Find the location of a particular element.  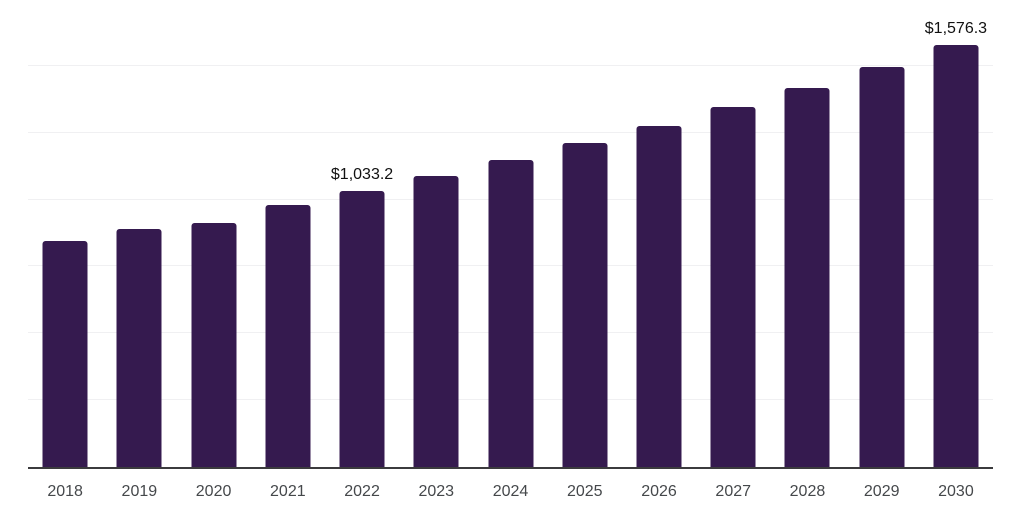

data-label-2030: $1,576.3 is located at coordinates (956, 29).